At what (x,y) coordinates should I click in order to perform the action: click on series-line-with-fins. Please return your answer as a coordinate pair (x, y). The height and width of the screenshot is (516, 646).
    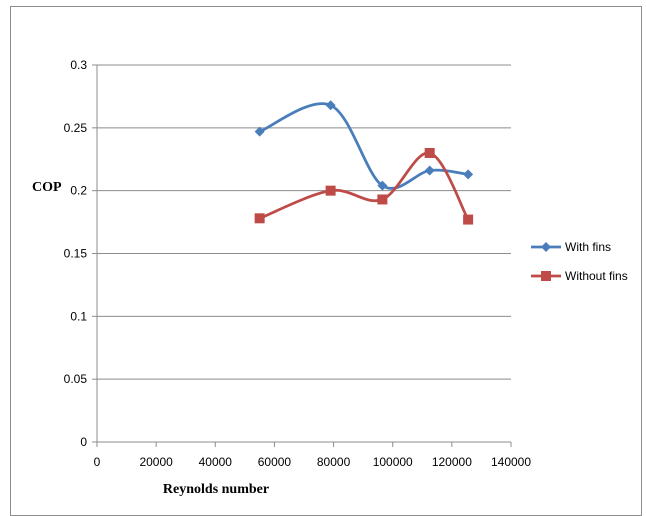
    Looking at the image, I should click on (364, 146).